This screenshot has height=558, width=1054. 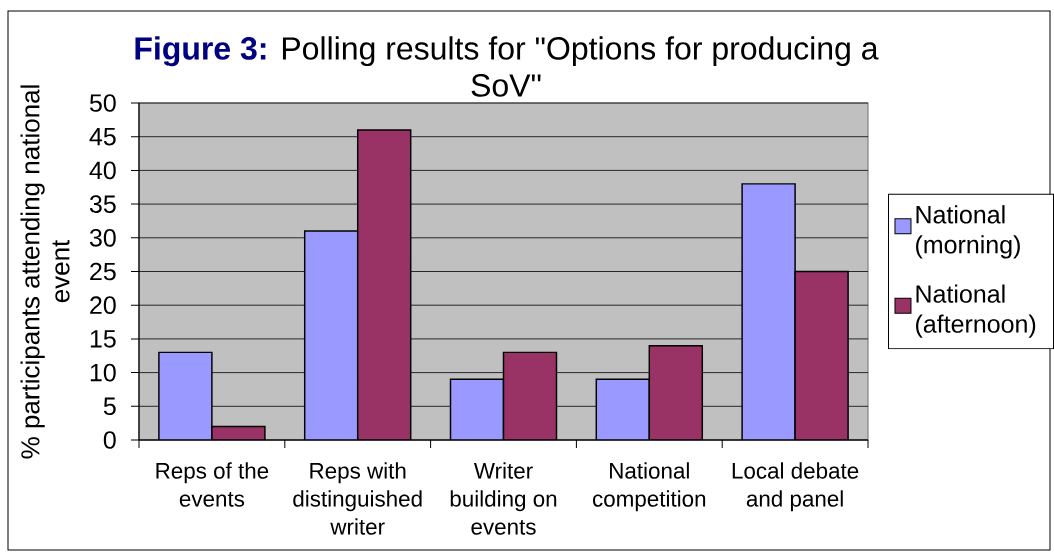 What do you see at coordinates (976, 311) in the screenshot?
I see `legend-label: National (afternoon)` at bounding box center [976, 311].